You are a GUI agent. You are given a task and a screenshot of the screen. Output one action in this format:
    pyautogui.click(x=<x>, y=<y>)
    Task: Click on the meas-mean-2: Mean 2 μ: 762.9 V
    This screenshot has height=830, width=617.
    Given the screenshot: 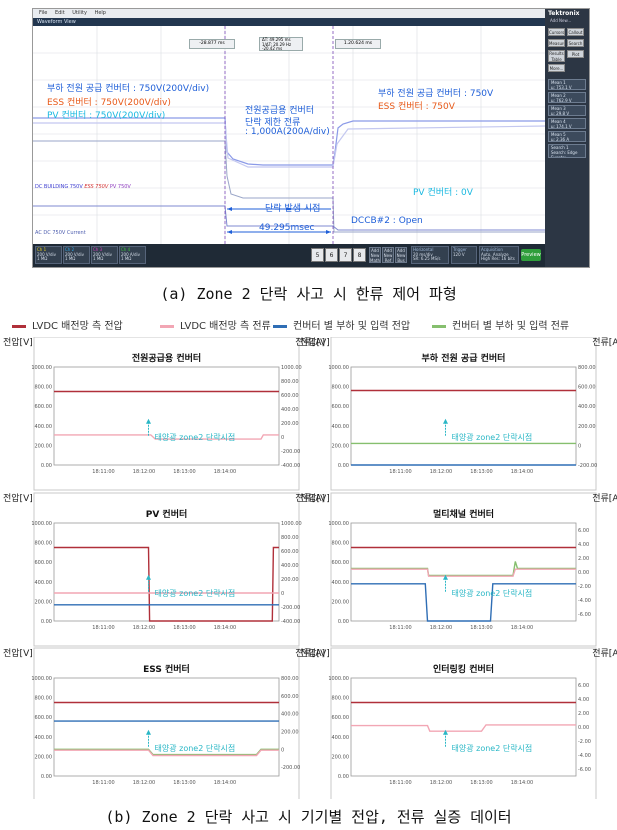 What is the action you would take?
    pyautogui.click(x=567, y=97)
    